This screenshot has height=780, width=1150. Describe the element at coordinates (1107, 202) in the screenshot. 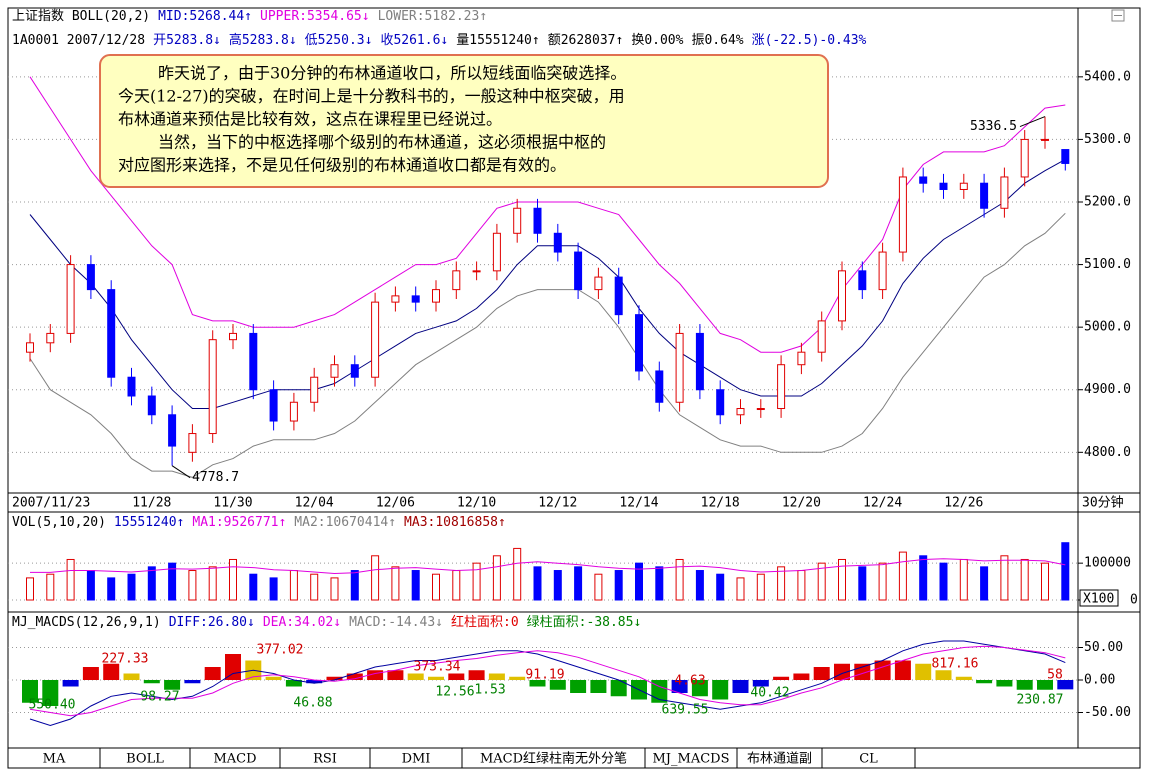

I see `y-tick-label: 5200.0` at that location.